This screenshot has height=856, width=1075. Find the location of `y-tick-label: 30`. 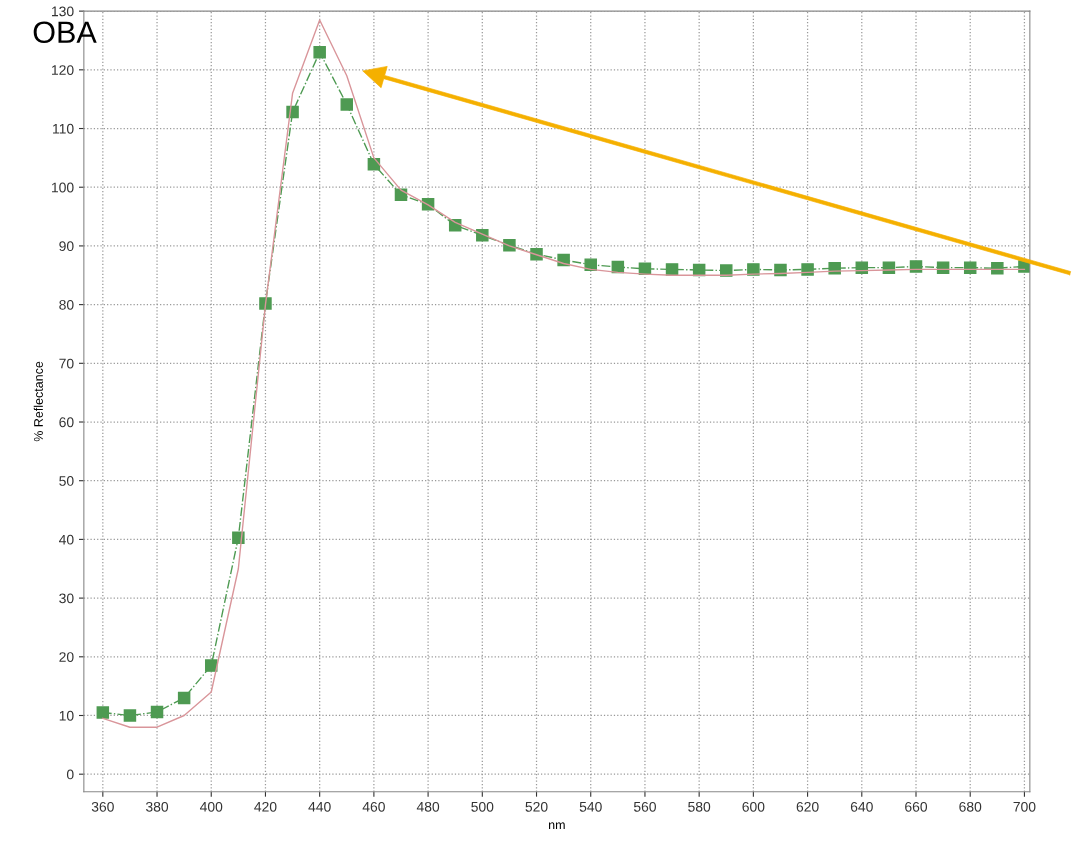

y-tick-label: 30 is located at coordinates (66, 598).